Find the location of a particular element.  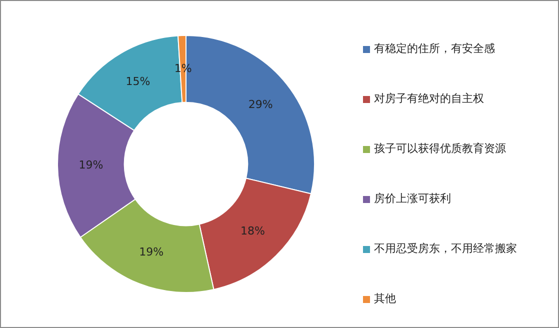

legend-label: 对房子有绝对的自主权 is located at coordinates (429, 99).